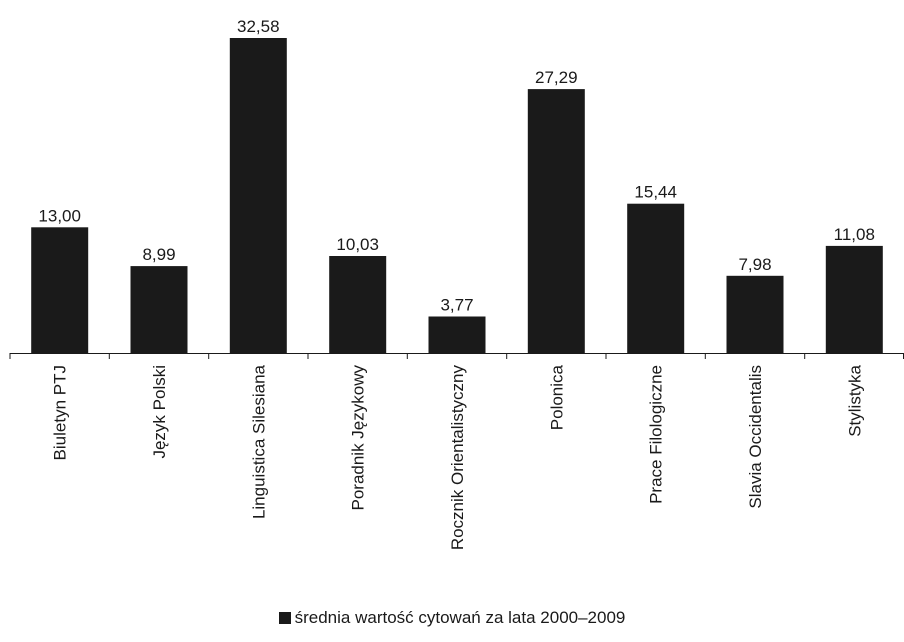 Image resolution: width=904 pixels, height=642 pixels. I want to click on category-label: Poradnik Językowy, so click(358, 438).